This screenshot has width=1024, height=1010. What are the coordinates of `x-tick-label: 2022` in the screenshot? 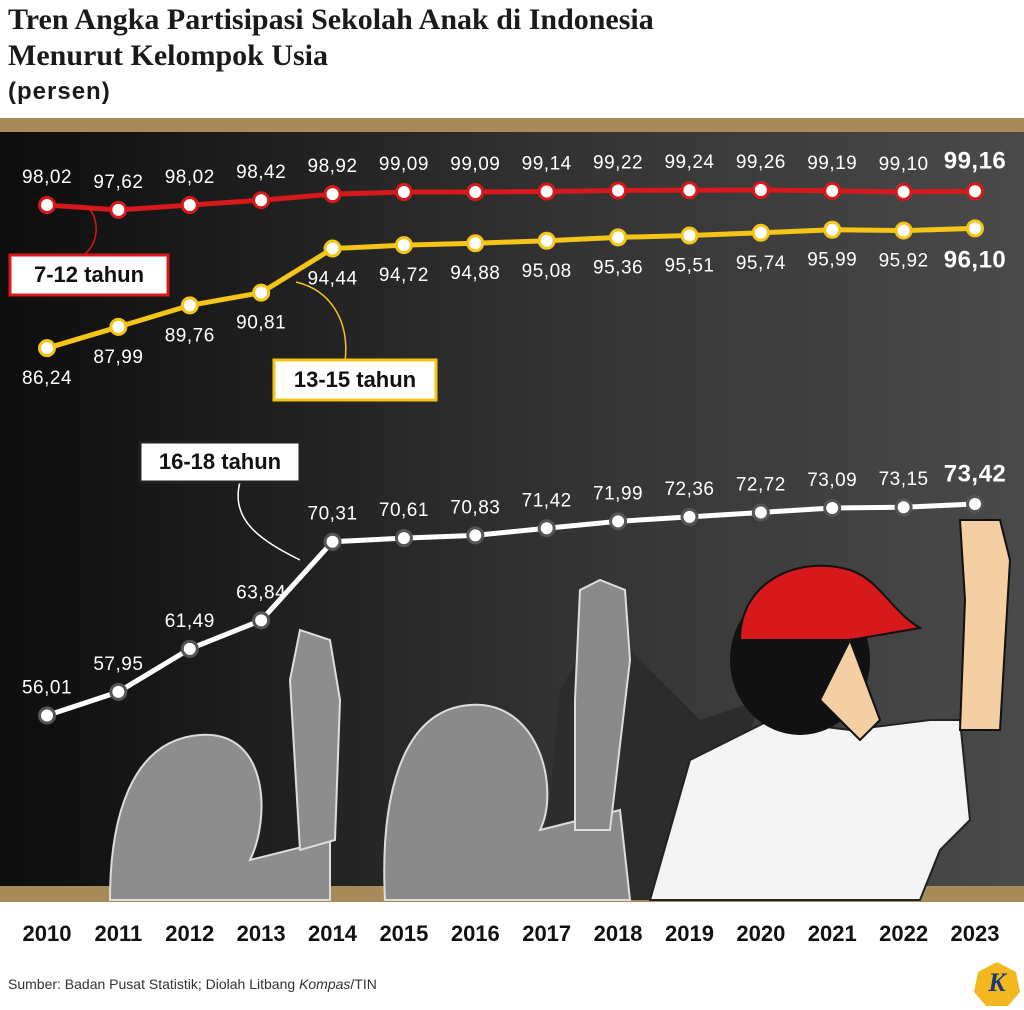 It's located at (903, 933).